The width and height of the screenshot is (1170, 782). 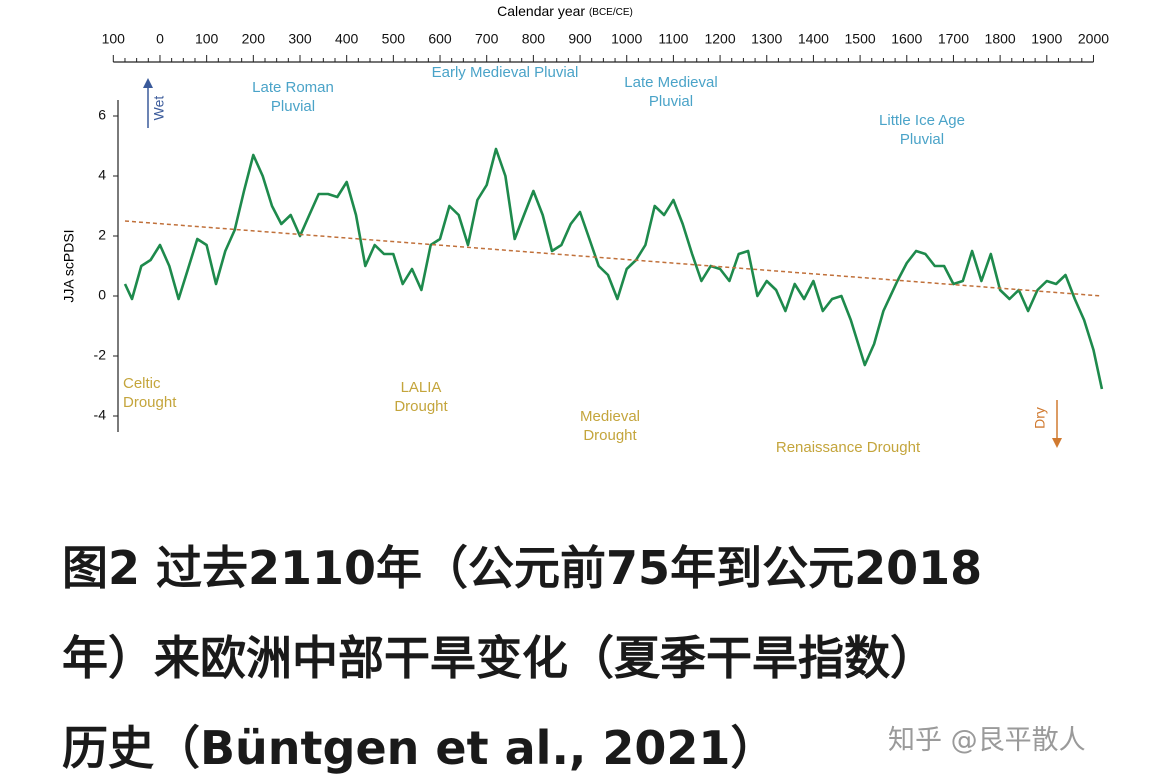 I want to click on x-tick-label: 200, so click(x=254, y=39).